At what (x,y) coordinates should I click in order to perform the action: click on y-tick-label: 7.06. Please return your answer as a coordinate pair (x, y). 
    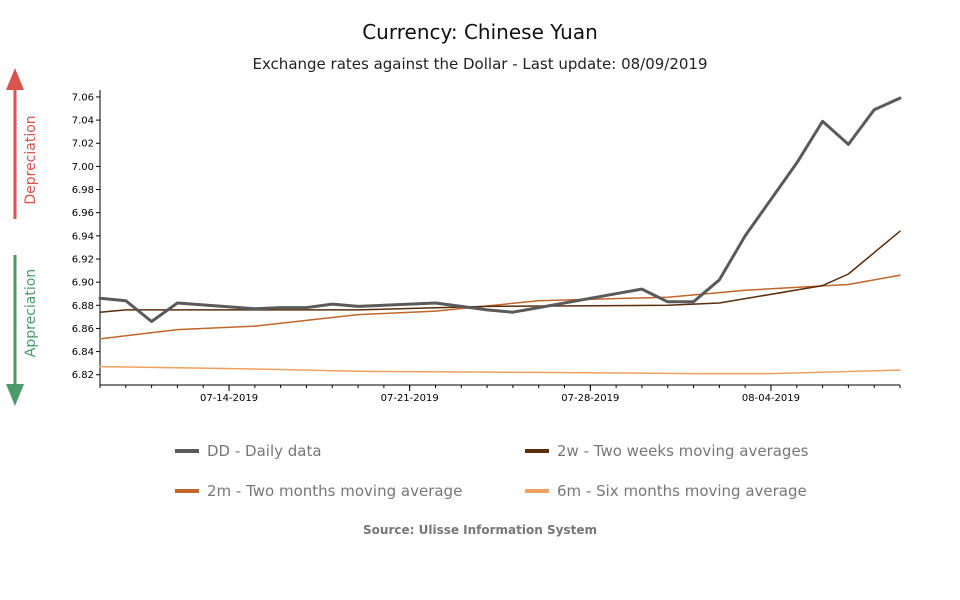
    Looking at the image, I should click on (83, 97).